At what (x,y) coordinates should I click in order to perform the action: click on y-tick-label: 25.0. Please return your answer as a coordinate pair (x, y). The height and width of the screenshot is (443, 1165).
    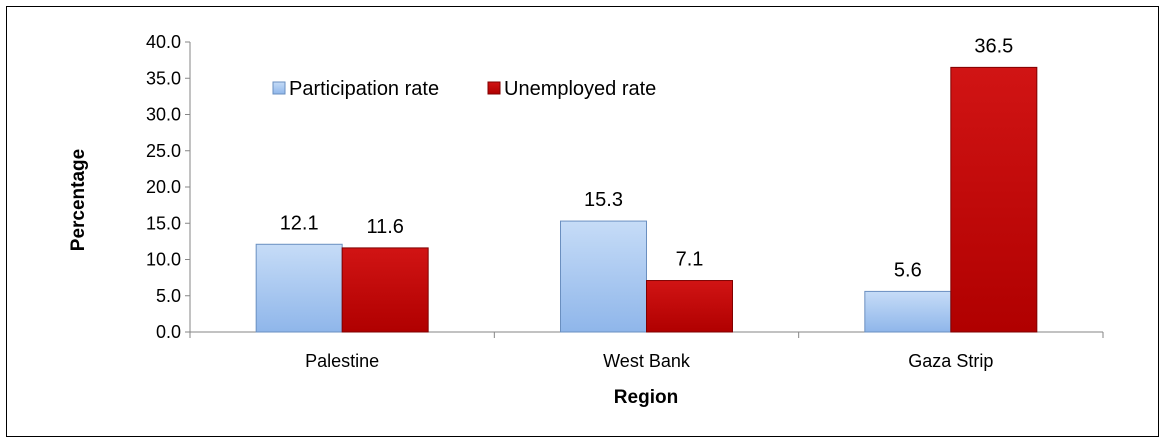
    Looking at the image, I should click on (163, 151).